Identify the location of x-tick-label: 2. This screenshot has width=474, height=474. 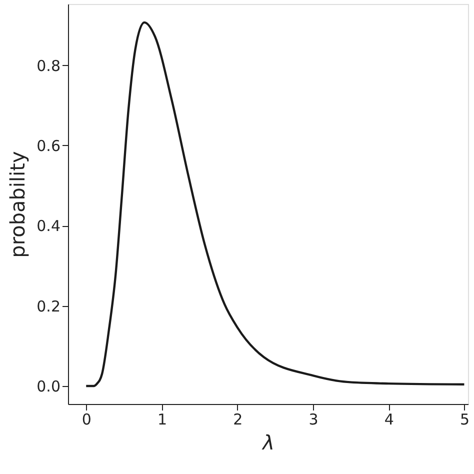
(238, 419).